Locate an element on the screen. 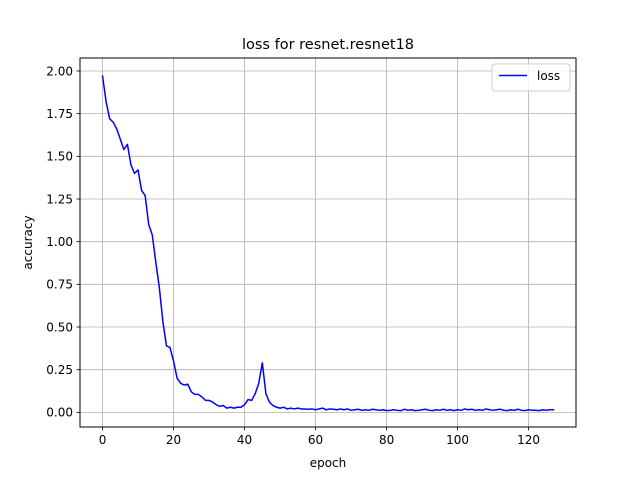 Image resolution: width=640 pixels, height=480 pixels. y-tick-label: 0.50 is located at coordinates (59, 327).